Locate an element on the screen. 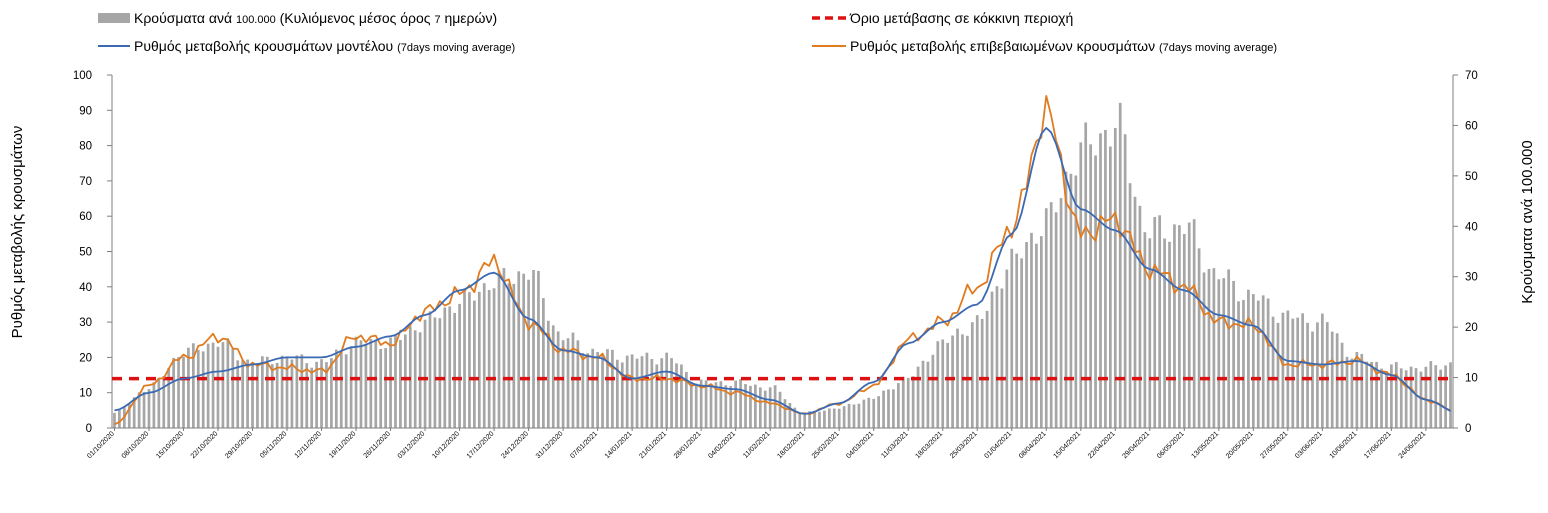 This screenshot has height=513, width=1548. y-left-tick-label: 80 is located at coordinates (85, 147).